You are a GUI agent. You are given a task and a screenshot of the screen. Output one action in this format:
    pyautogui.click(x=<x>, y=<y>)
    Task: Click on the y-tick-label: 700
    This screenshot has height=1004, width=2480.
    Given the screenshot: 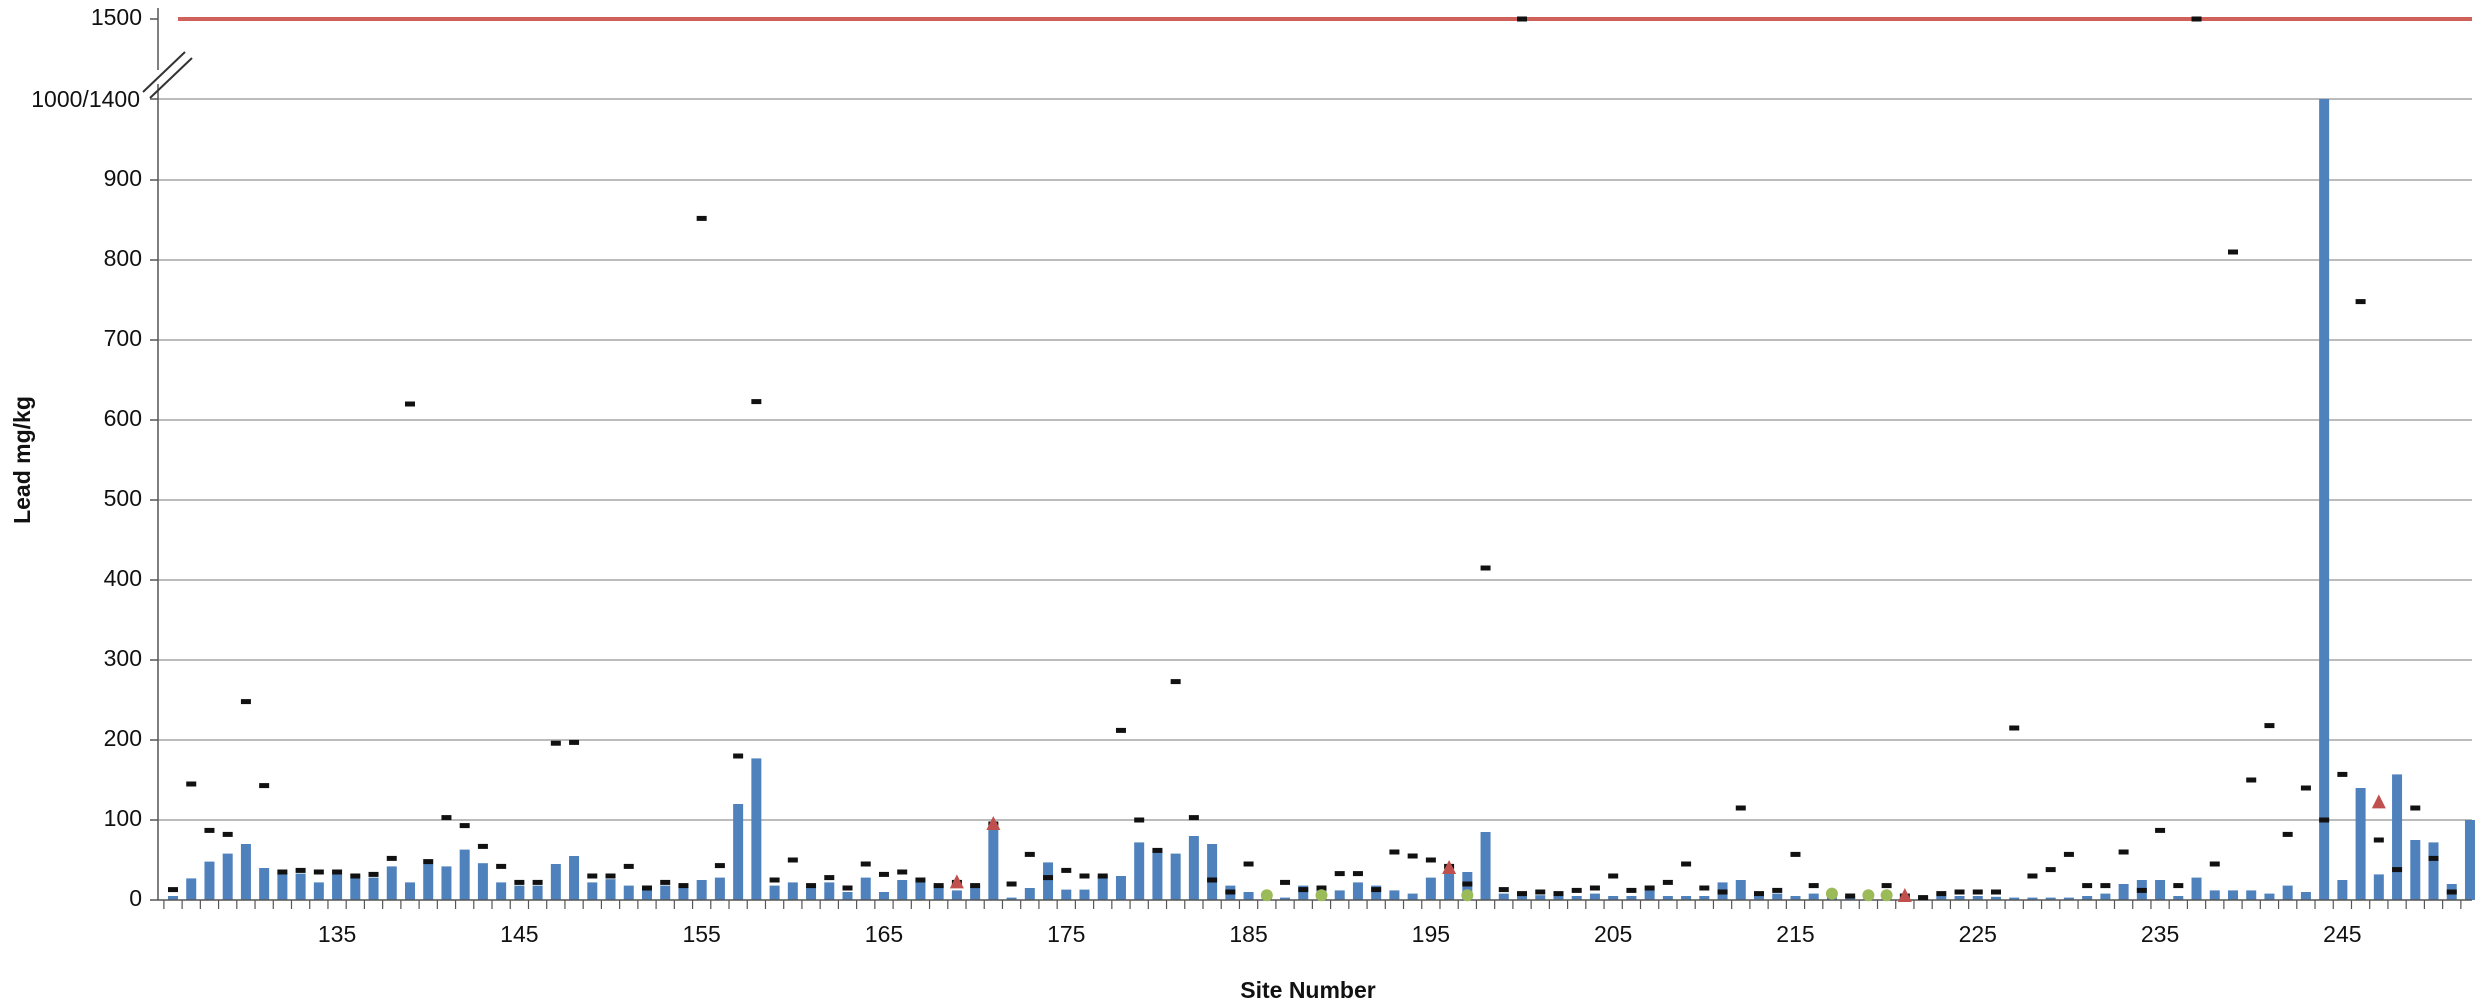 What is the action you would take?
    pyautogui.click(x=123, y=338)
    